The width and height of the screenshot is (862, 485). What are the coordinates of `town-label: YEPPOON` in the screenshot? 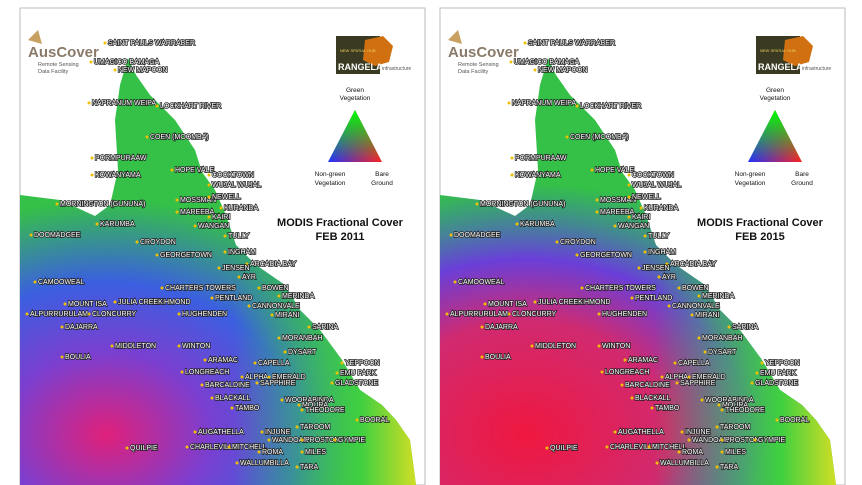 It's located at (362, 363).